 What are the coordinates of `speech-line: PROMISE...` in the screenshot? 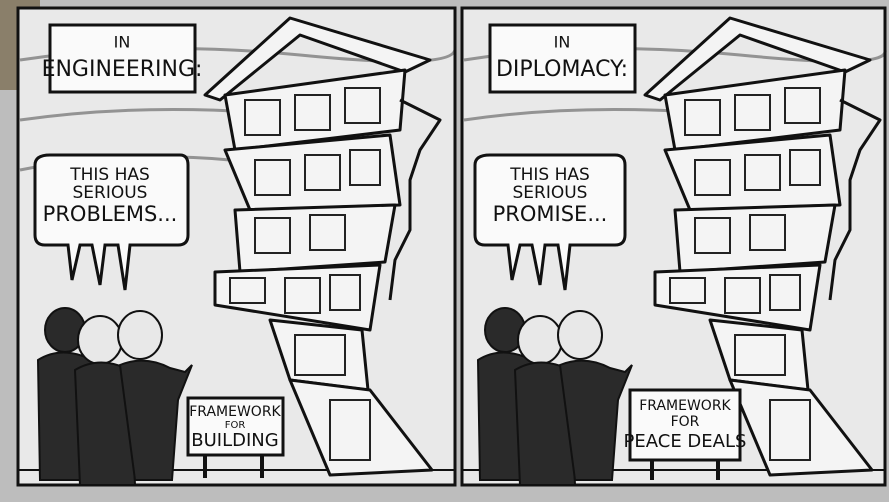 It's located at (550, 214).